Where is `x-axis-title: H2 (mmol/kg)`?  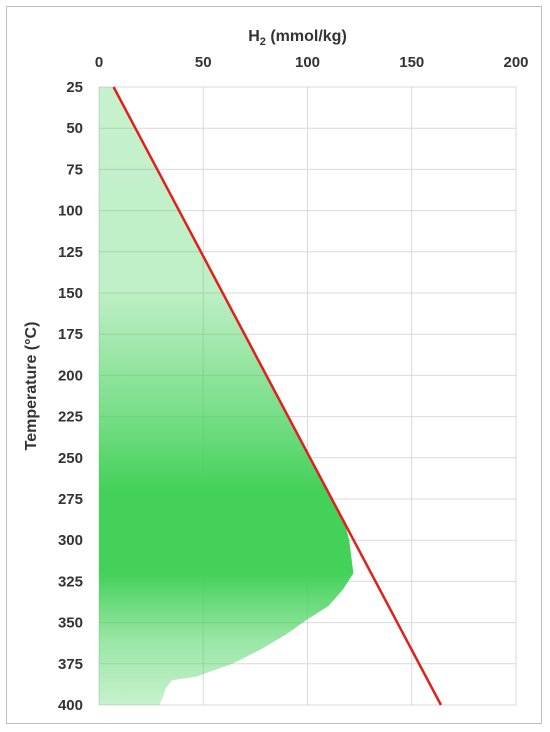
x-axis-title: H2 (mmol/kg) is located at coordinates (297, 38).